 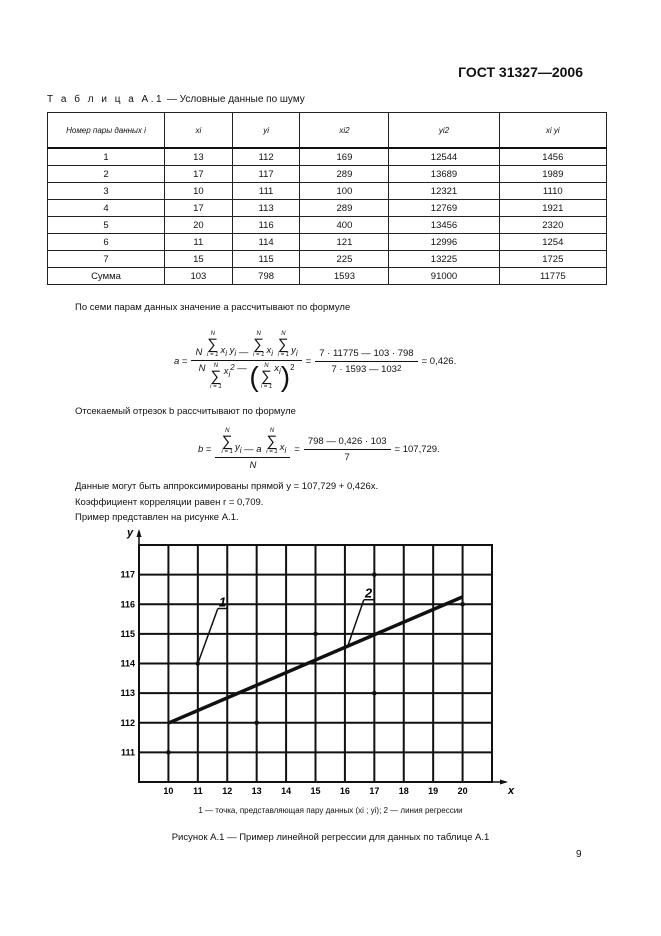 I want to click on table-cell: 4, so click(x=106, y=208).